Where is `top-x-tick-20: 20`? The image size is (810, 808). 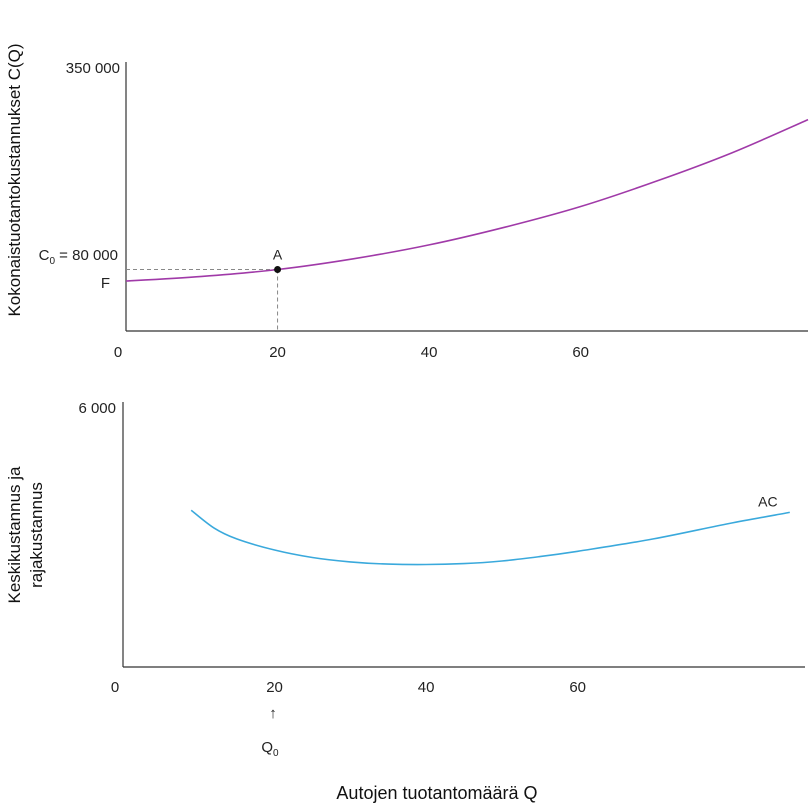
top-x-tick-20: 20 is located at coordinates (277, 352).